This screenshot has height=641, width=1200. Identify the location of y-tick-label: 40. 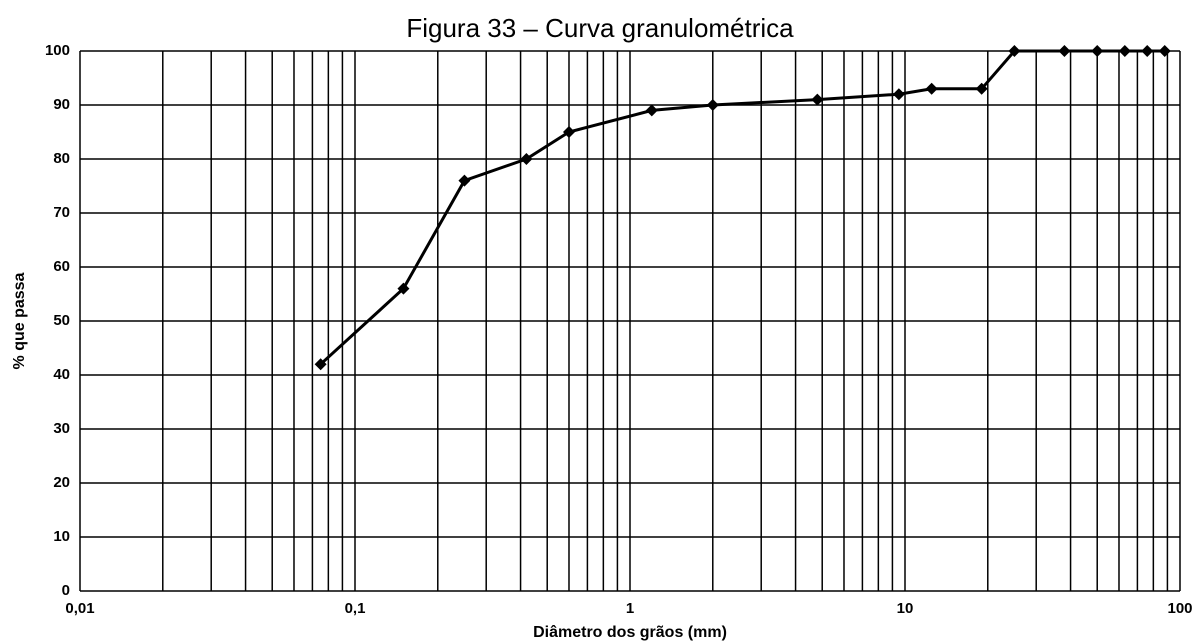
(61, 374).